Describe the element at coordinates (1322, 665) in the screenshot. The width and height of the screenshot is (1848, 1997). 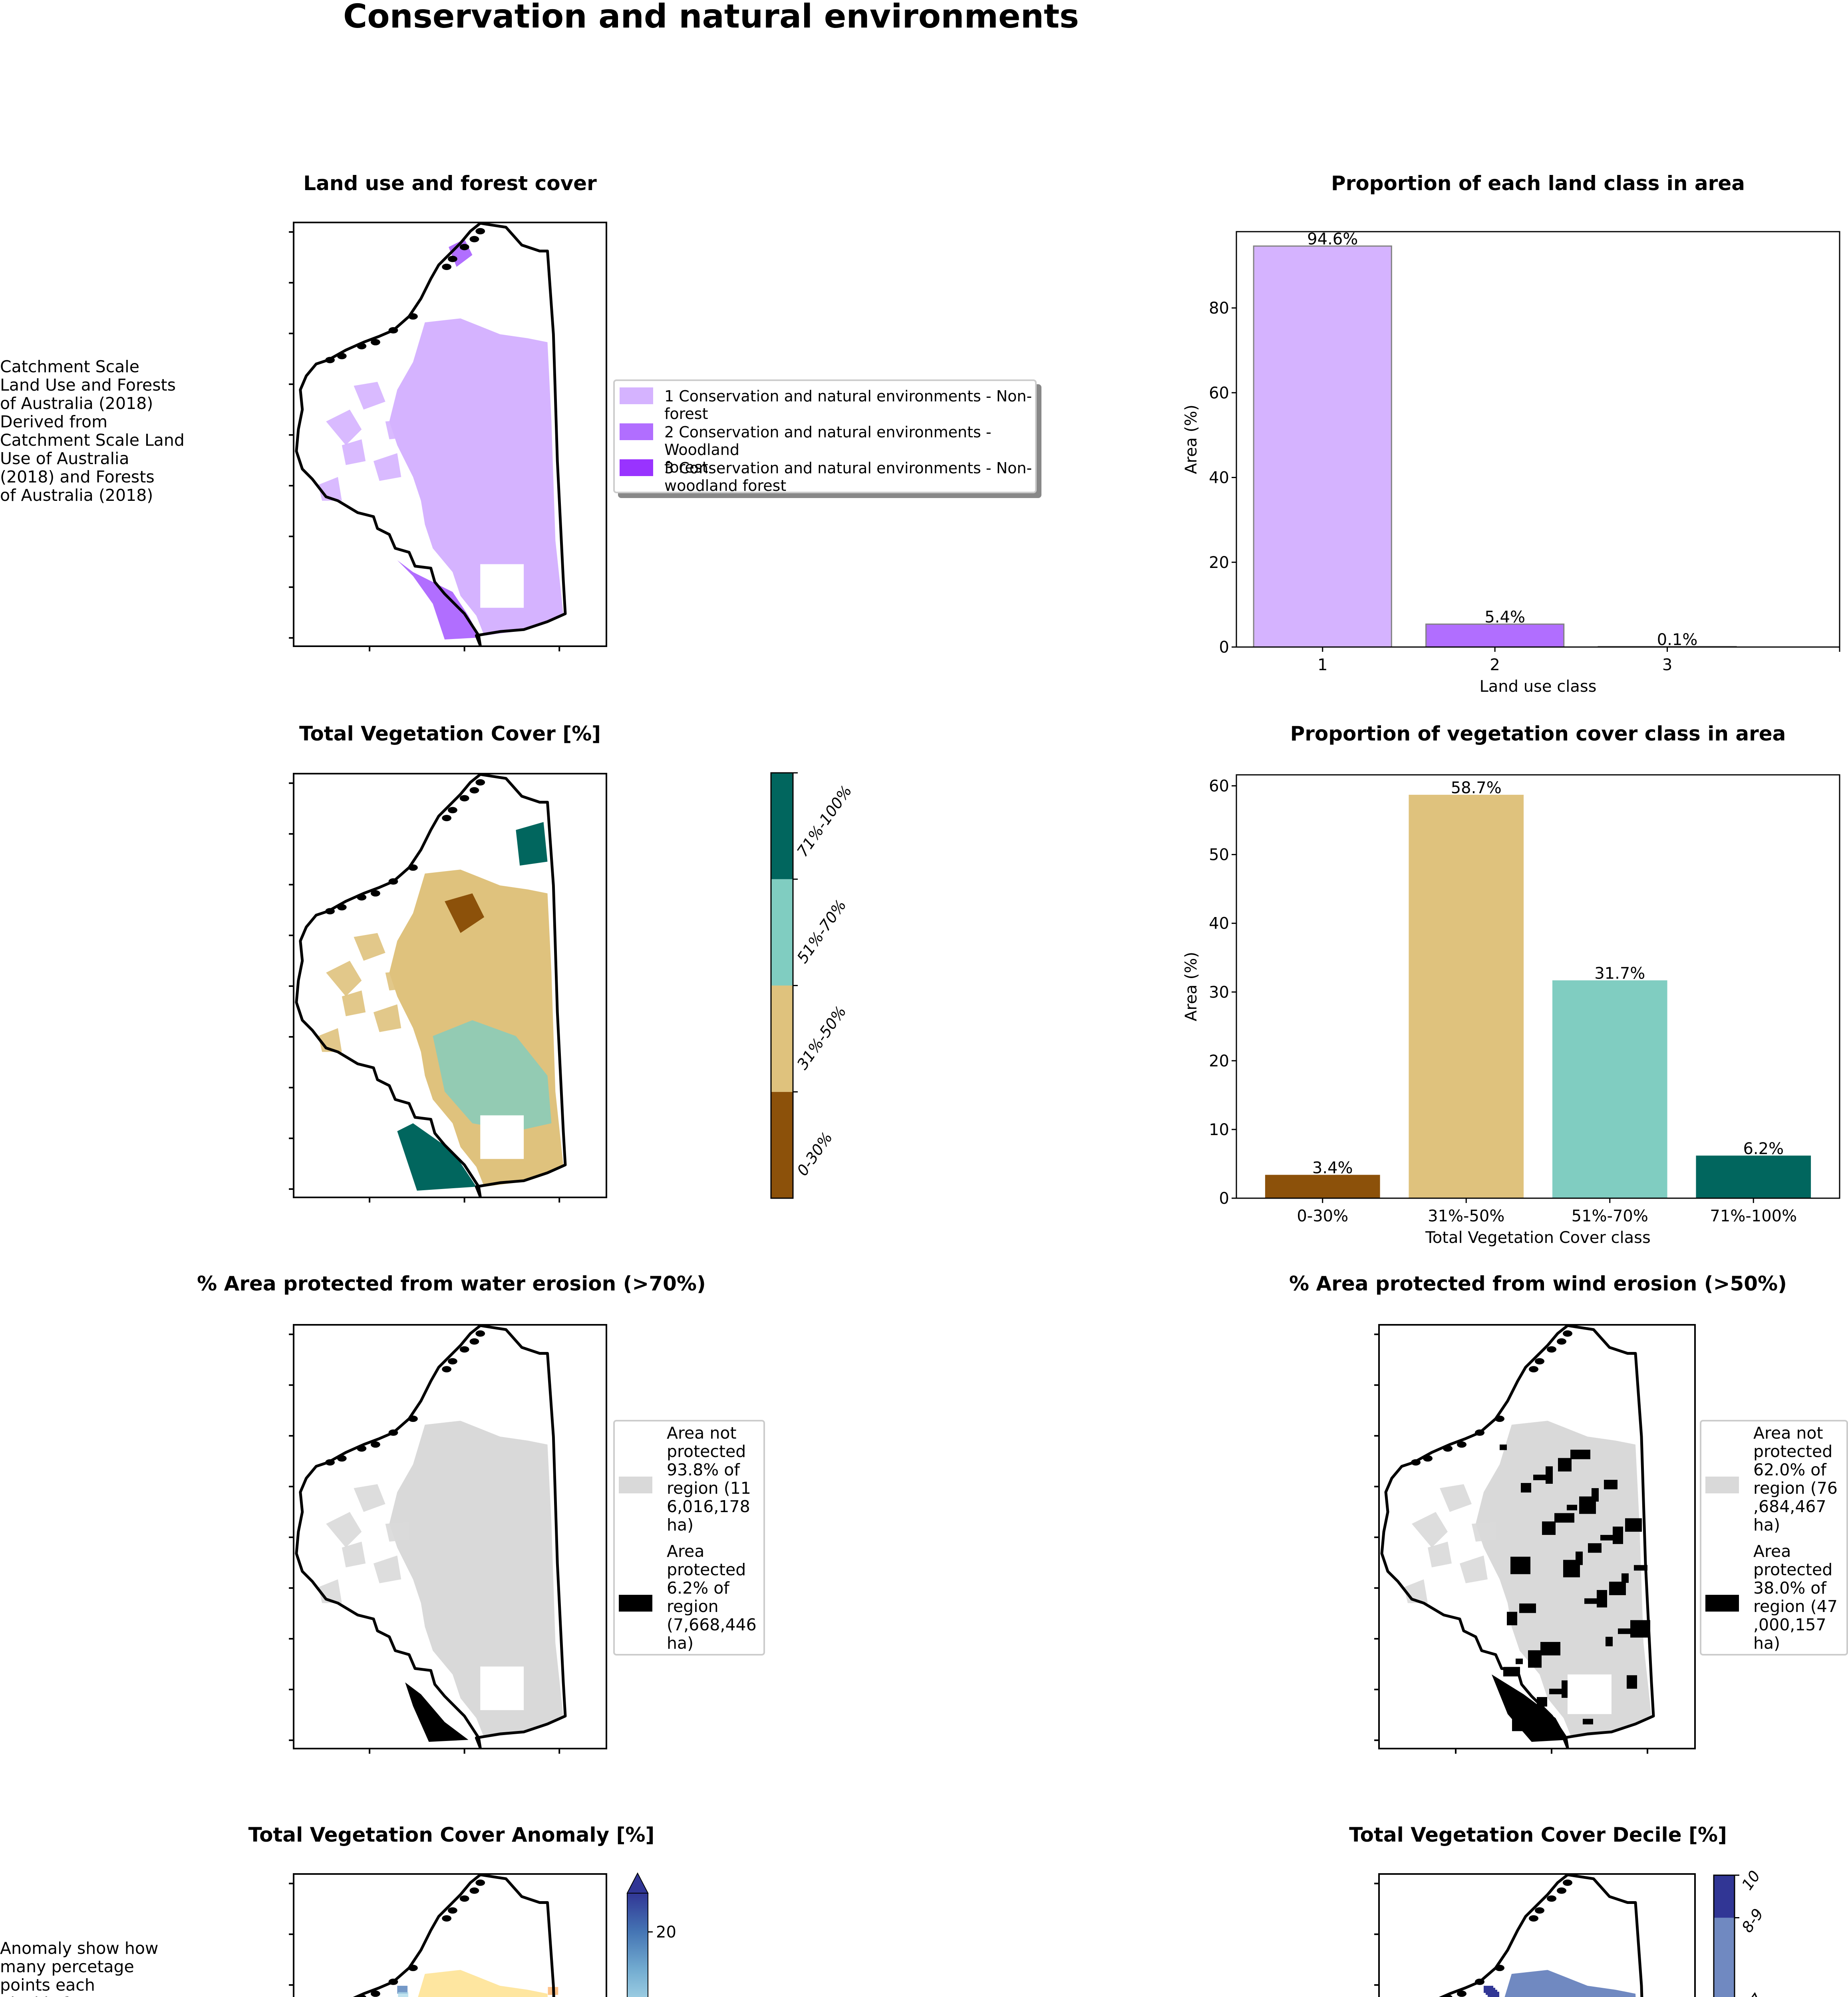
I see `x-tick-label: 1` at that location.